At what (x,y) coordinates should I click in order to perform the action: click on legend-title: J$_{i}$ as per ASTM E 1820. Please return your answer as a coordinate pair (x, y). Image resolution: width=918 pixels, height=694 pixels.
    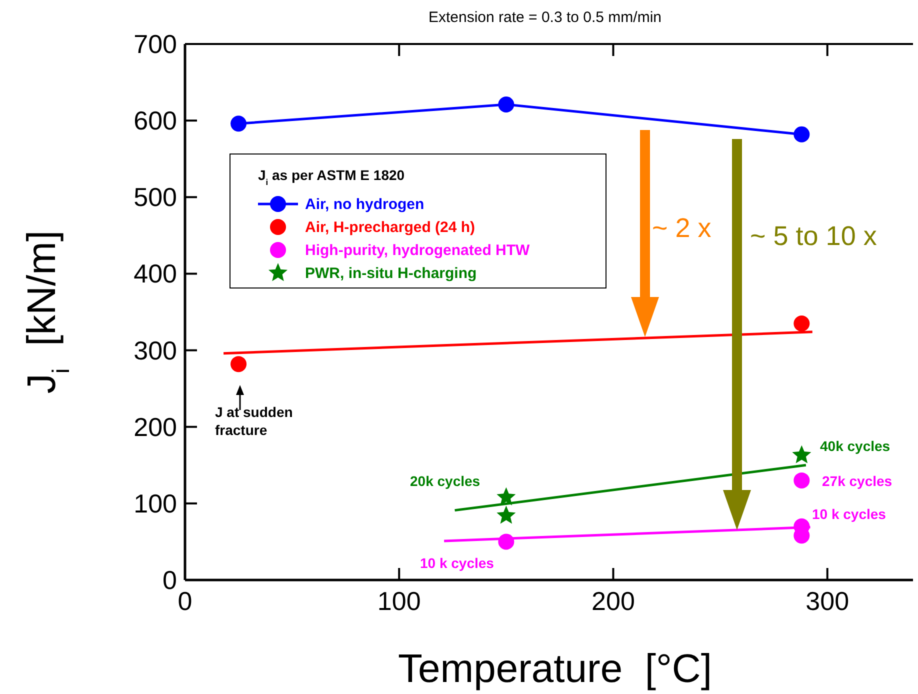
    Looking at the image, I should click on (331, 177).